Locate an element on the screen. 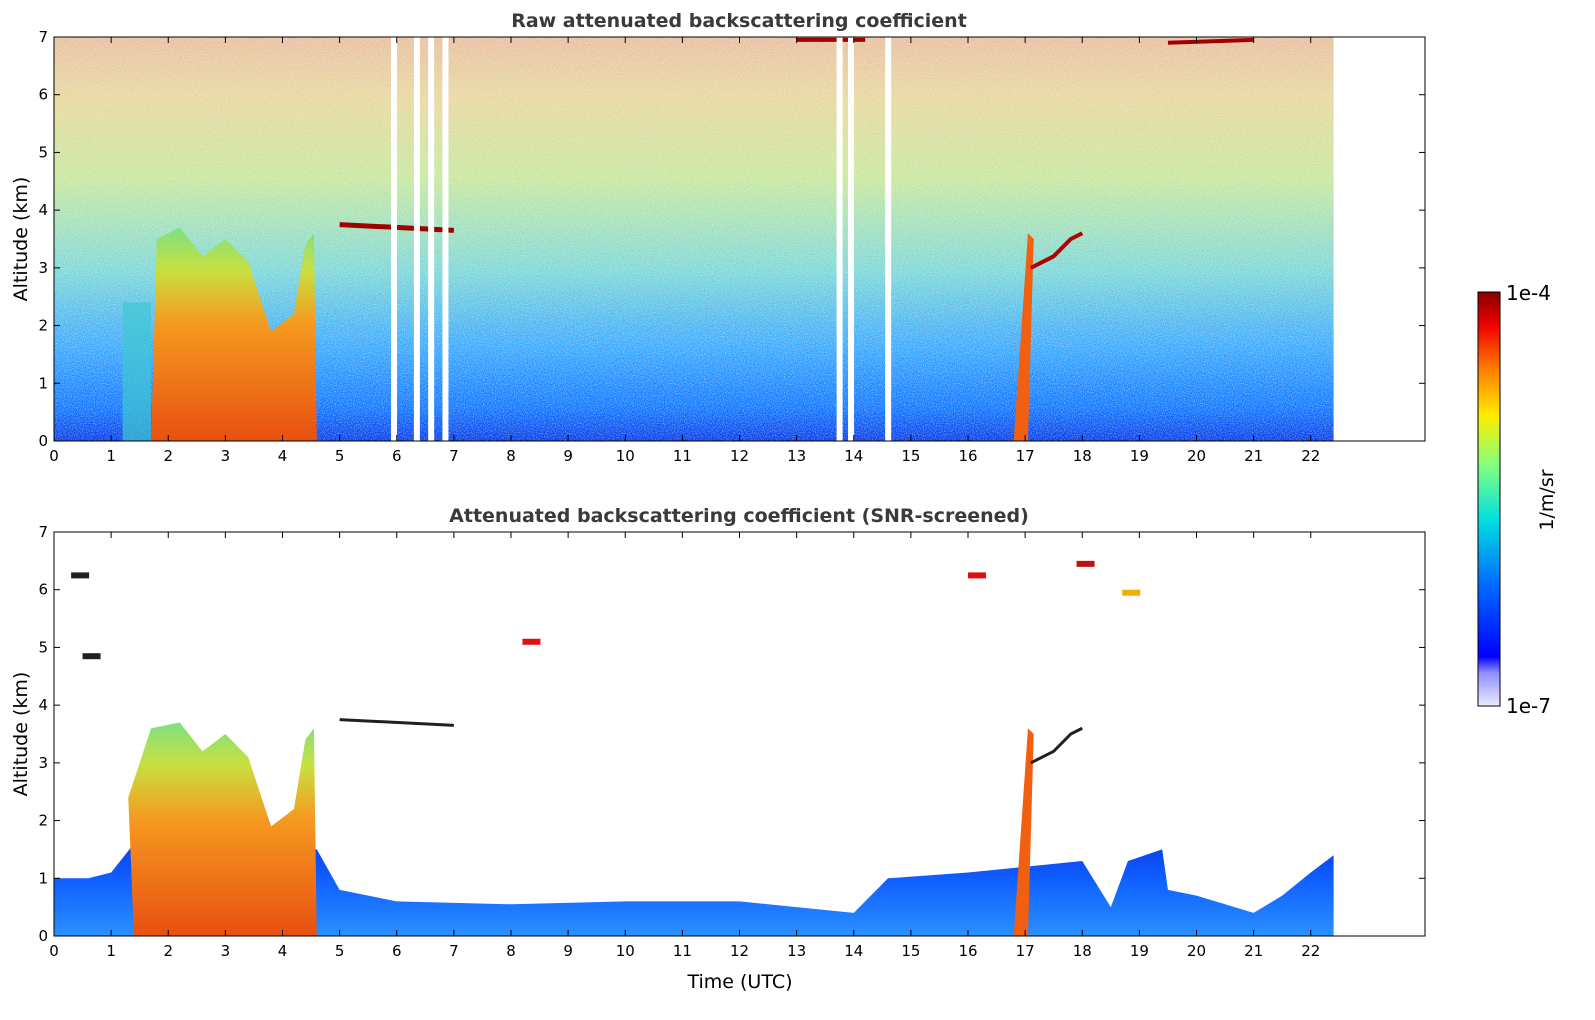 This screenshot has width=1595, height=1020. x-tick-label: 11 is located at coordinates (682, 456).